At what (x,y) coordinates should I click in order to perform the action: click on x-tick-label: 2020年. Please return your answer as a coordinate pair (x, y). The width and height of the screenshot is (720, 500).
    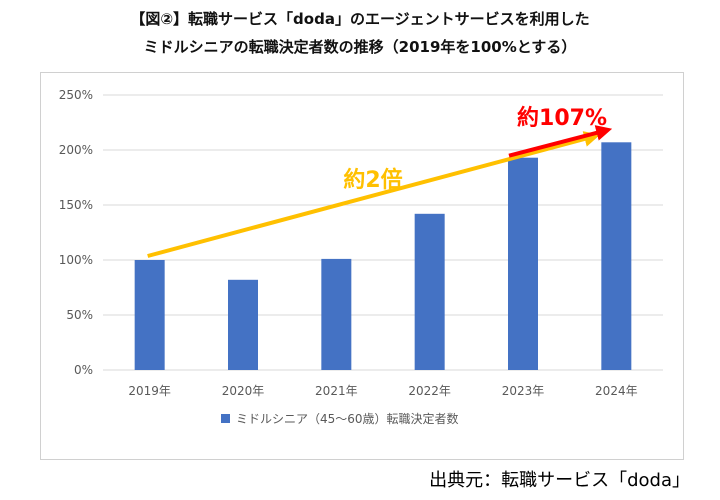
    Looking at the image, I should click on (243, 391).